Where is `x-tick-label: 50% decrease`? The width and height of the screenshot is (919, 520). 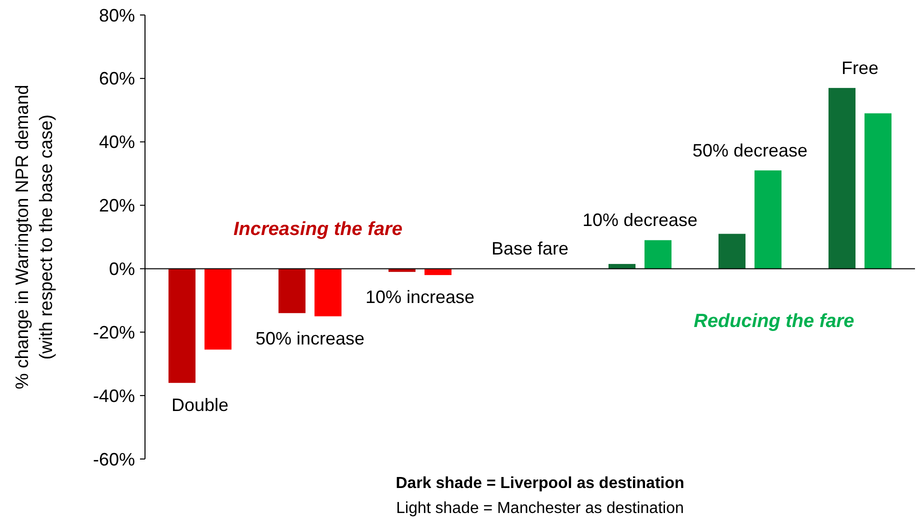
x-tick-label: 50% decrease is located at coordinates (750, 150).